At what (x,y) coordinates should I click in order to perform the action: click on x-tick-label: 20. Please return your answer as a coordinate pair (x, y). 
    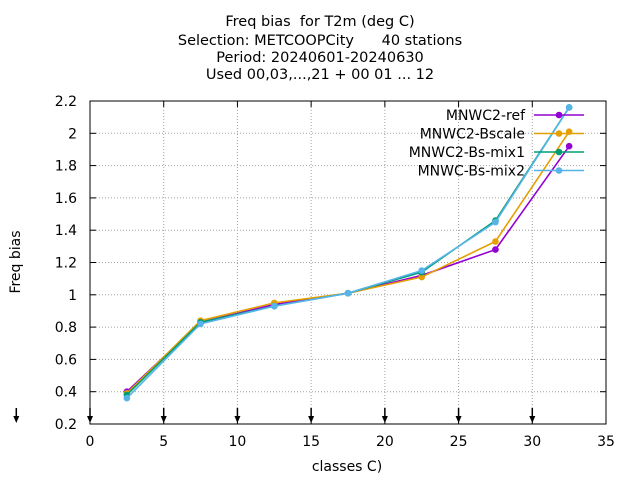
    Looking at the image, I should click on (385, 442).